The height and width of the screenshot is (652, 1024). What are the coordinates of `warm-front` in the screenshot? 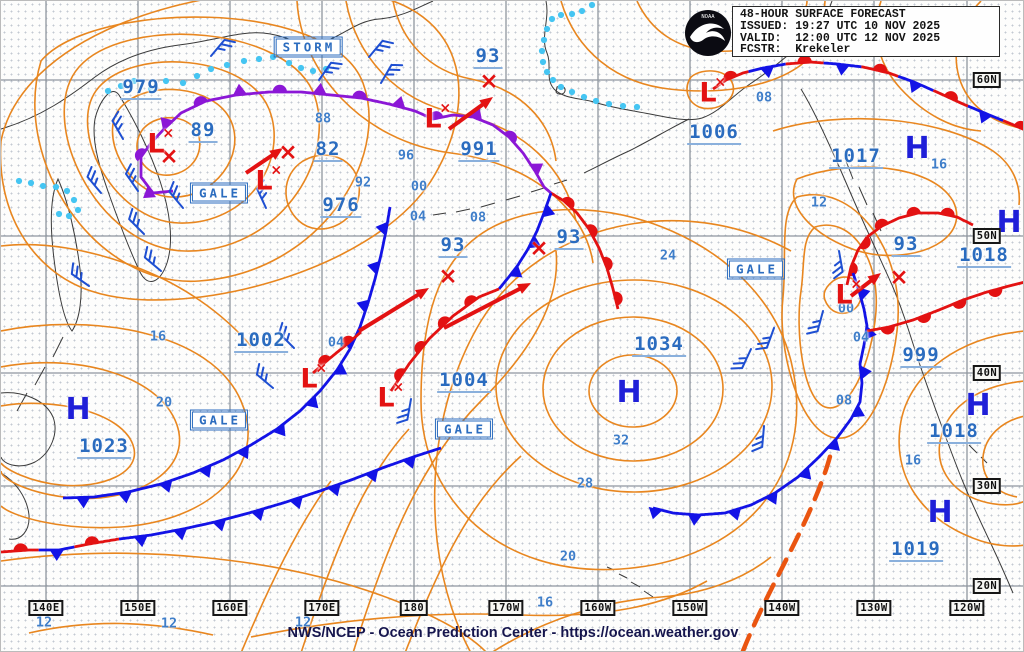 It's located at (444, 339).